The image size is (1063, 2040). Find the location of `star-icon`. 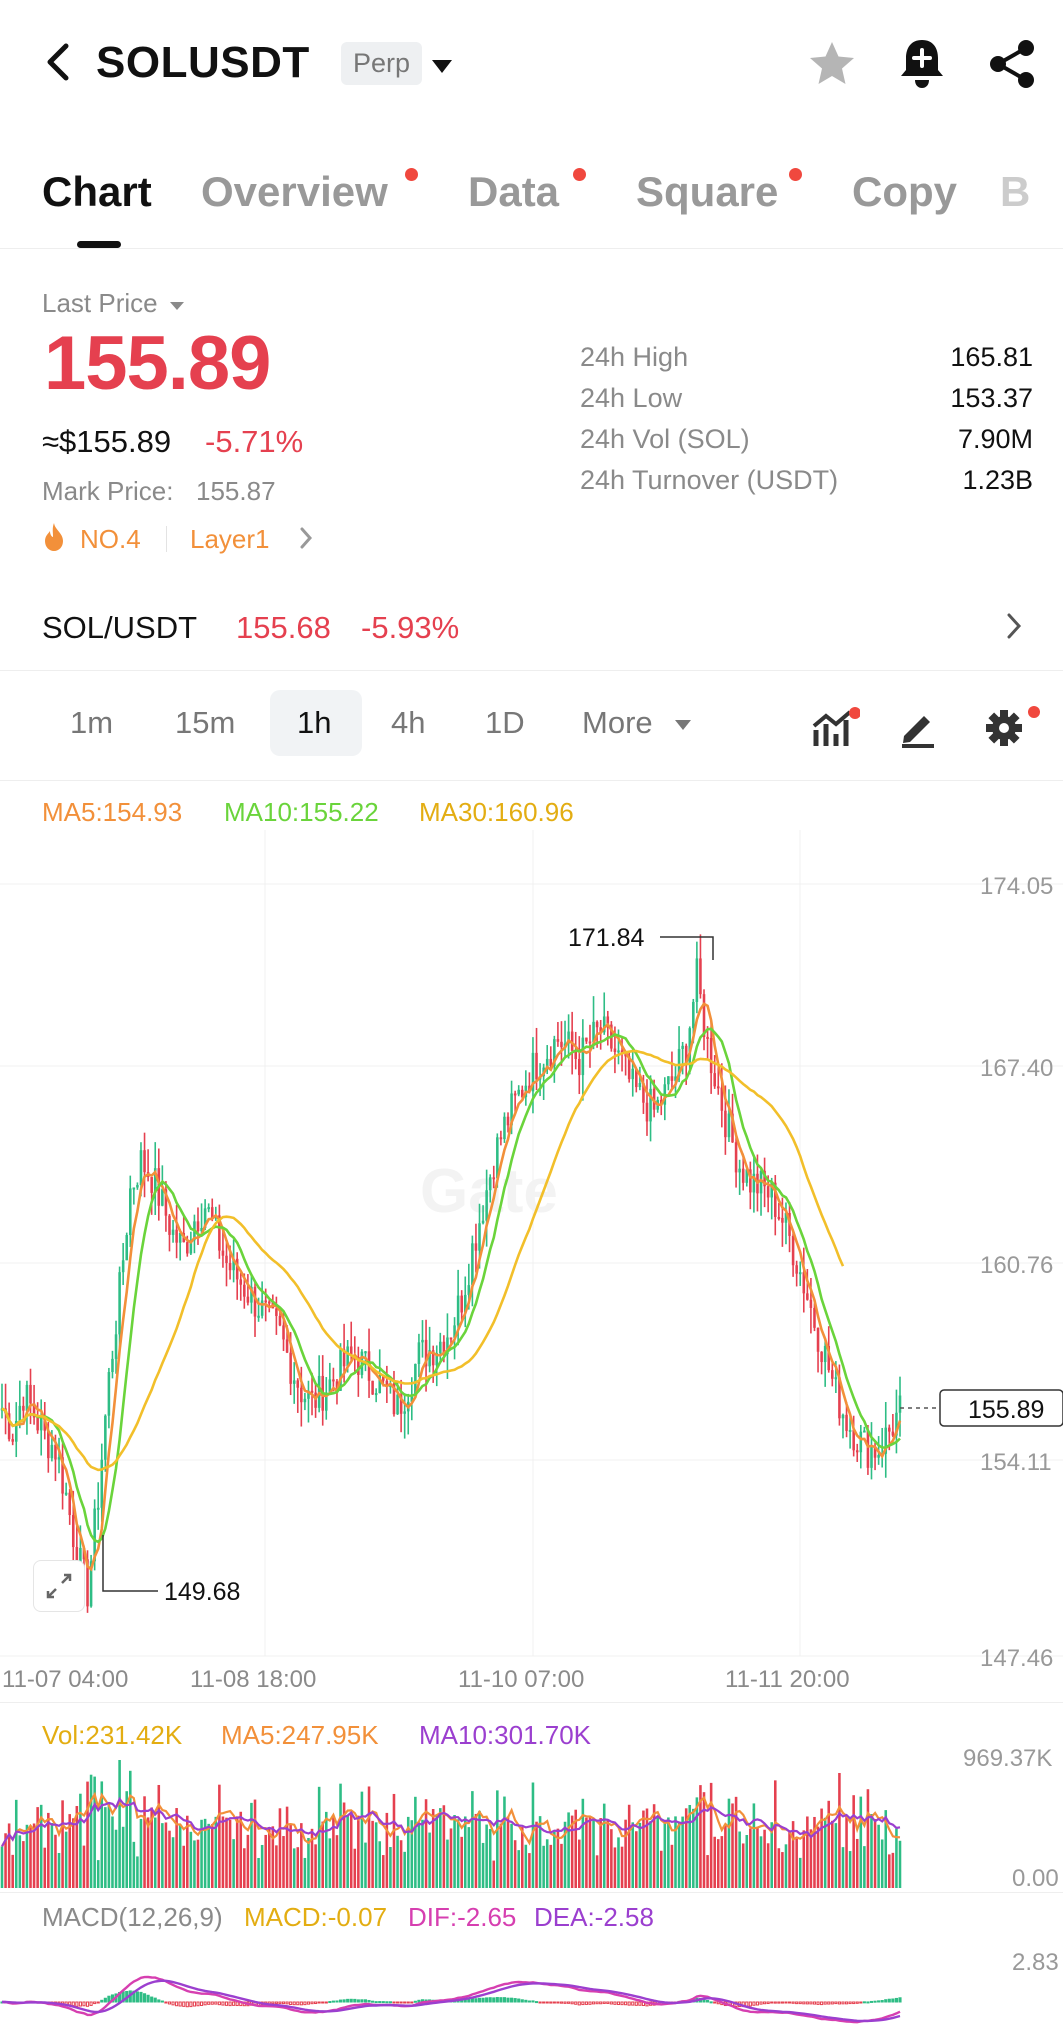

star-icon is located at coordinates (832, 64).